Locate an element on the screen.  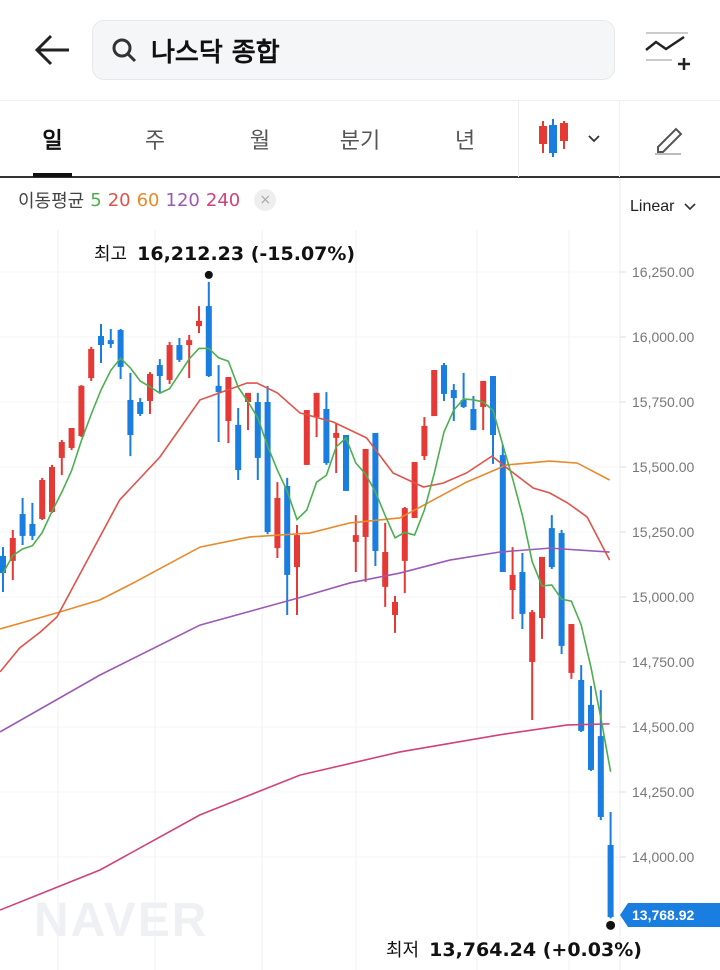
legend-ma60: 60 is located at coordinates (148, 200).